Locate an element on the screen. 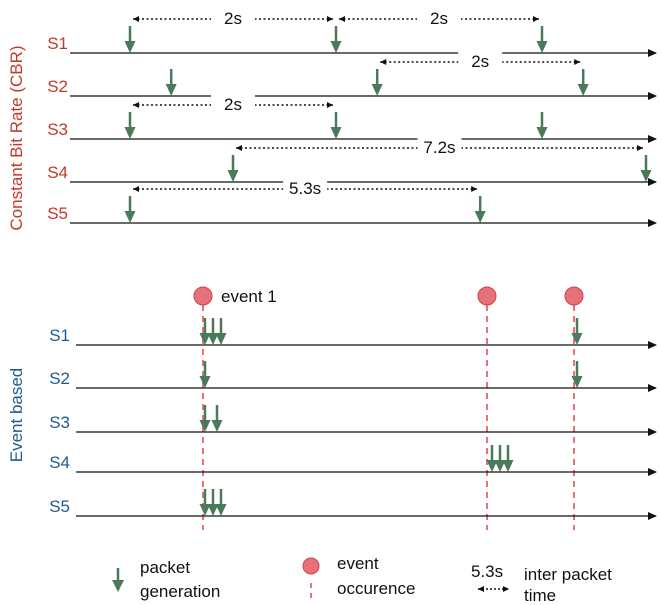 The image size is (662, 605). event-row-s4: S4 is located at coordinates (353, 460).